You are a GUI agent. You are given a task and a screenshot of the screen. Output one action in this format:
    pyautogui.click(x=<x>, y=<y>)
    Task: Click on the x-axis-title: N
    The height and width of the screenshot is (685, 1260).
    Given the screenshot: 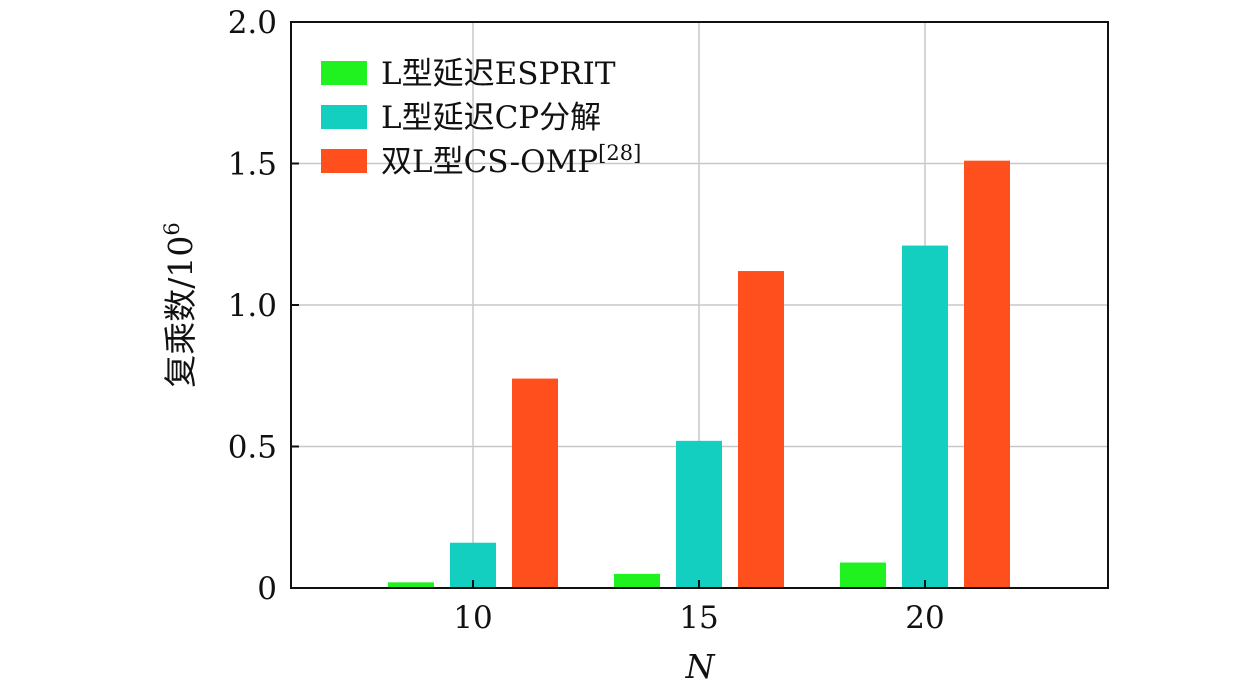 What is the action you would take?
    pyautogui.click(x=700, y=666)
    